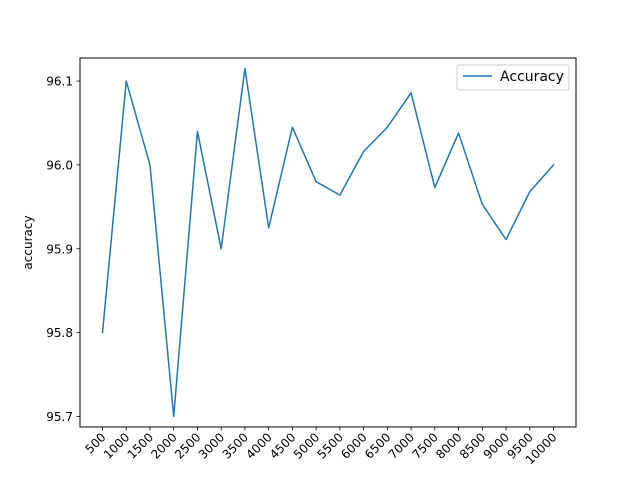  Describe the element at coordinates (329, 445) in the screenshot. I see `x-tick-label: 5500` at that location.